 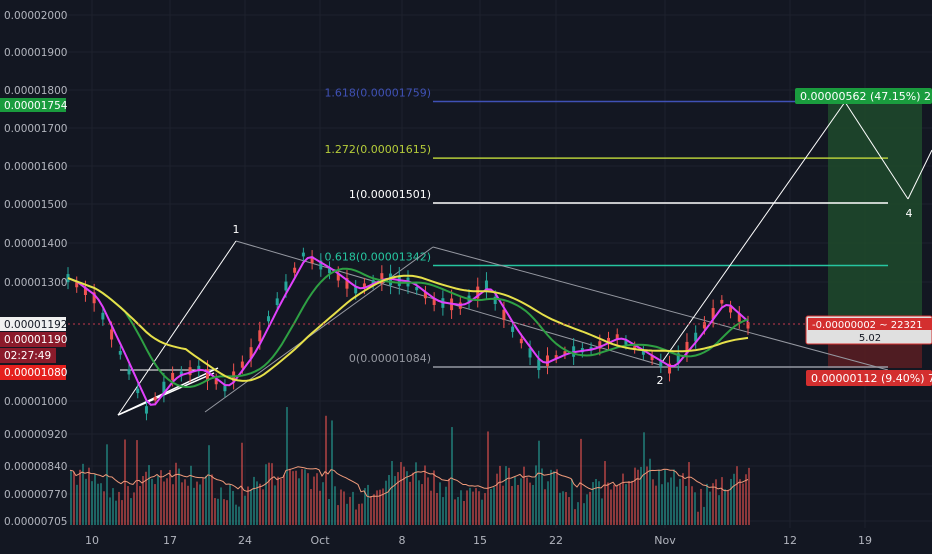 I want to click on loss-label: 0.00000112 (9.40%) 7, so click(x=871, y=378).